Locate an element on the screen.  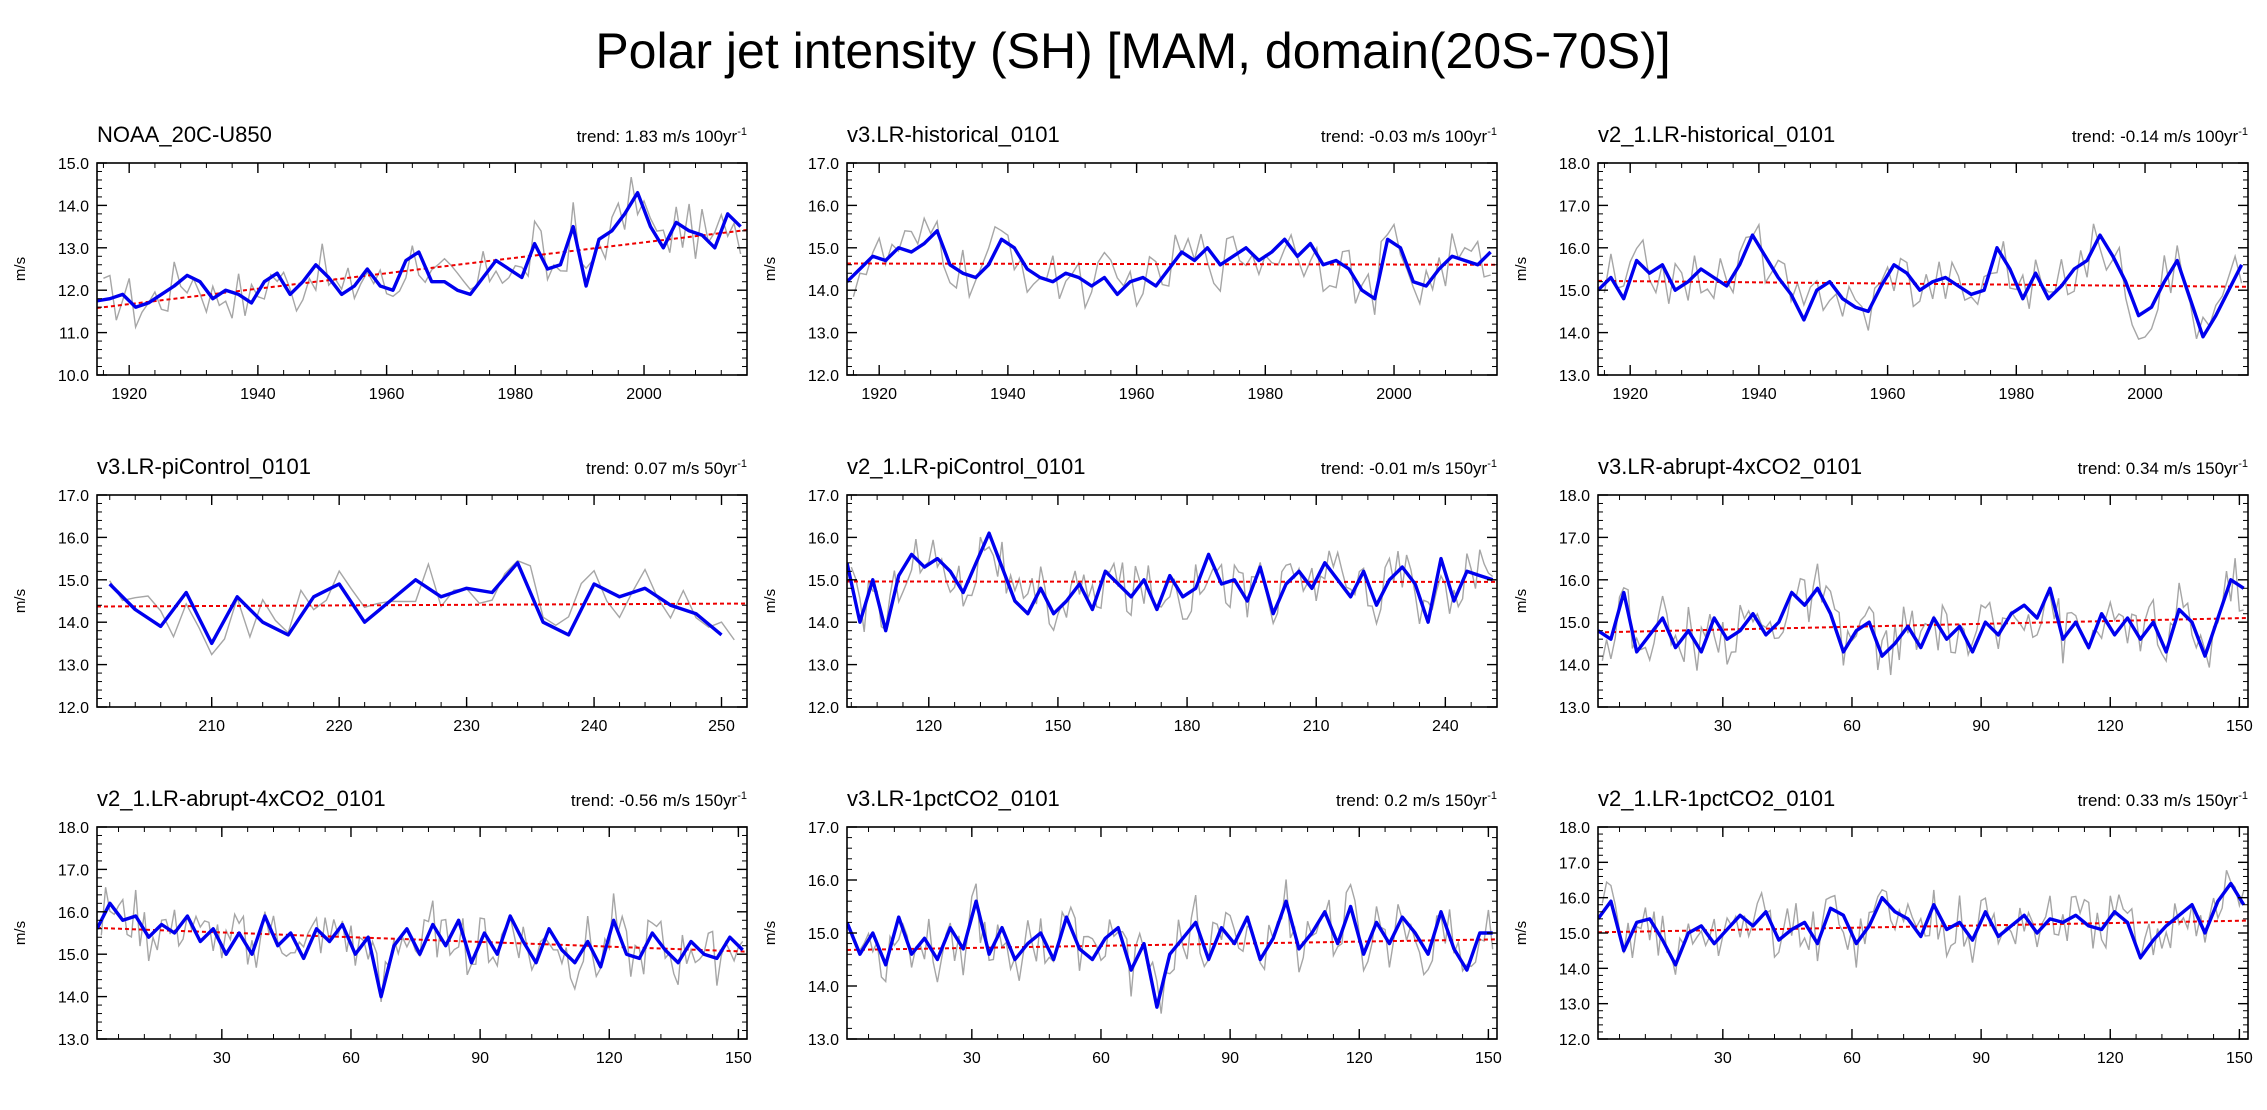
panel-title: v3.LR-piControl_0101 is located at coordinates (204, 466).